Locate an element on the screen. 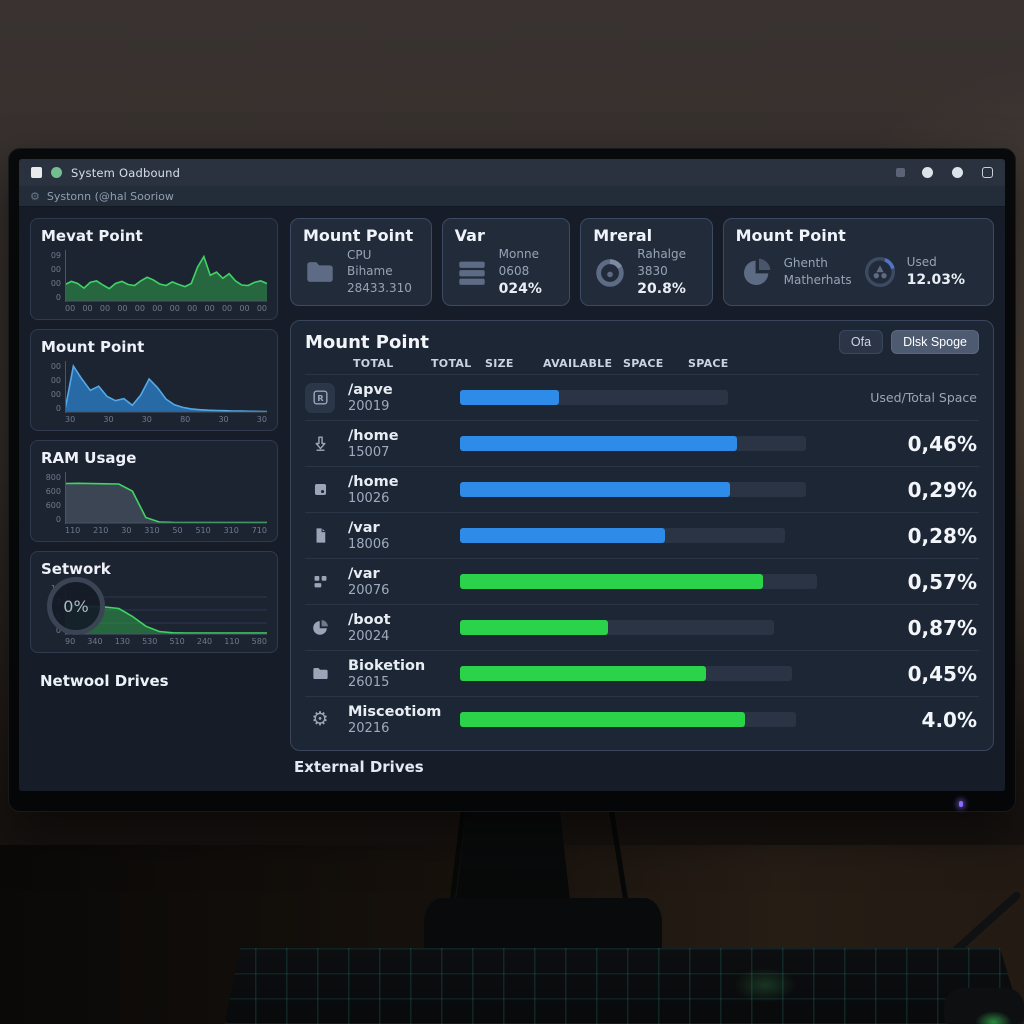 The width and height of the screenshot is (1024, 1024). card-title: Var is located at coordinates (469, 235).